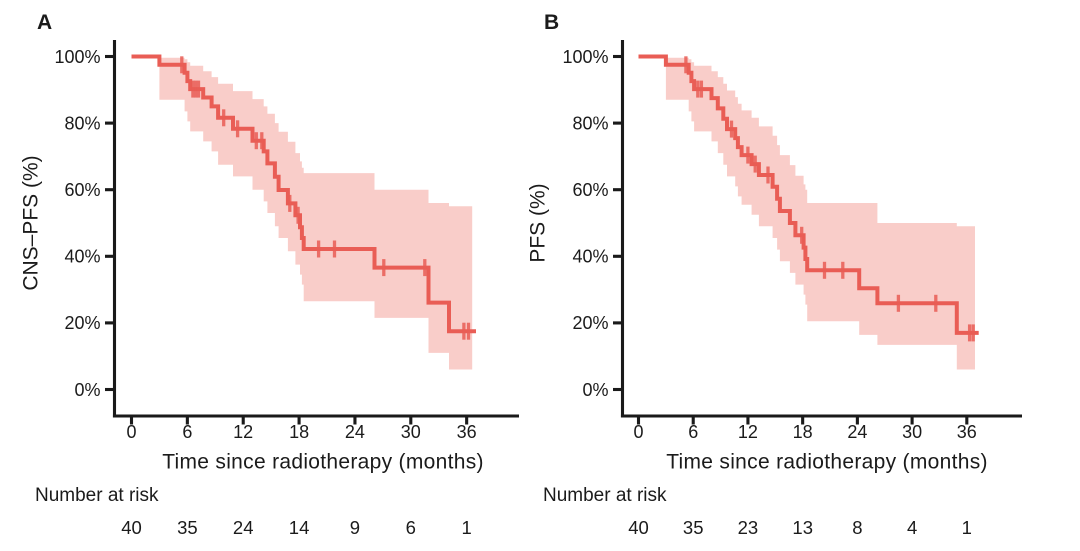 This screenshot has height=551, width=1080. What do you see at coordinates (45, 22) in the screenshot?
I see `panel-a-letter: A` at bounding box center [45, 22].